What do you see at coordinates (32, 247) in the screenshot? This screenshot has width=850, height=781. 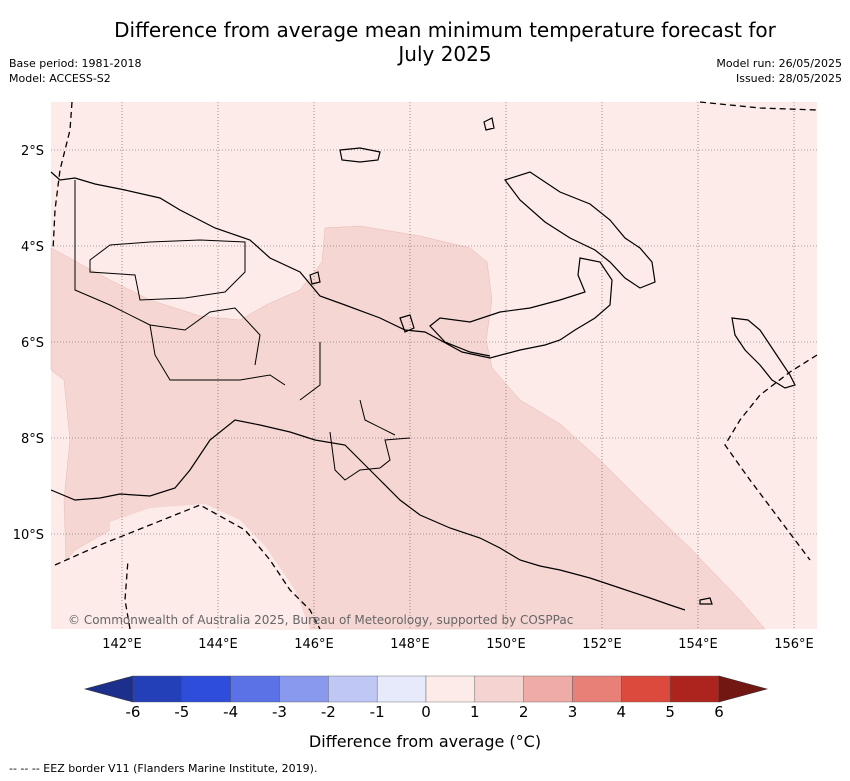 I see `lat-label: 4°S` at bounding box center [32, 247].